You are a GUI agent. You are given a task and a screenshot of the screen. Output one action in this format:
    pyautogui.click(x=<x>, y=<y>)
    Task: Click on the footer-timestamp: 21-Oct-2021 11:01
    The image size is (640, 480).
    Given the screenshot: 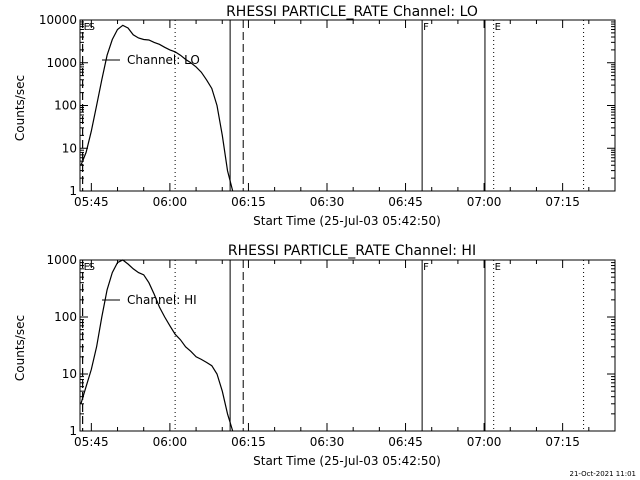 What is the action you would take?
    pyautogui.click(x=603, y=474)
    